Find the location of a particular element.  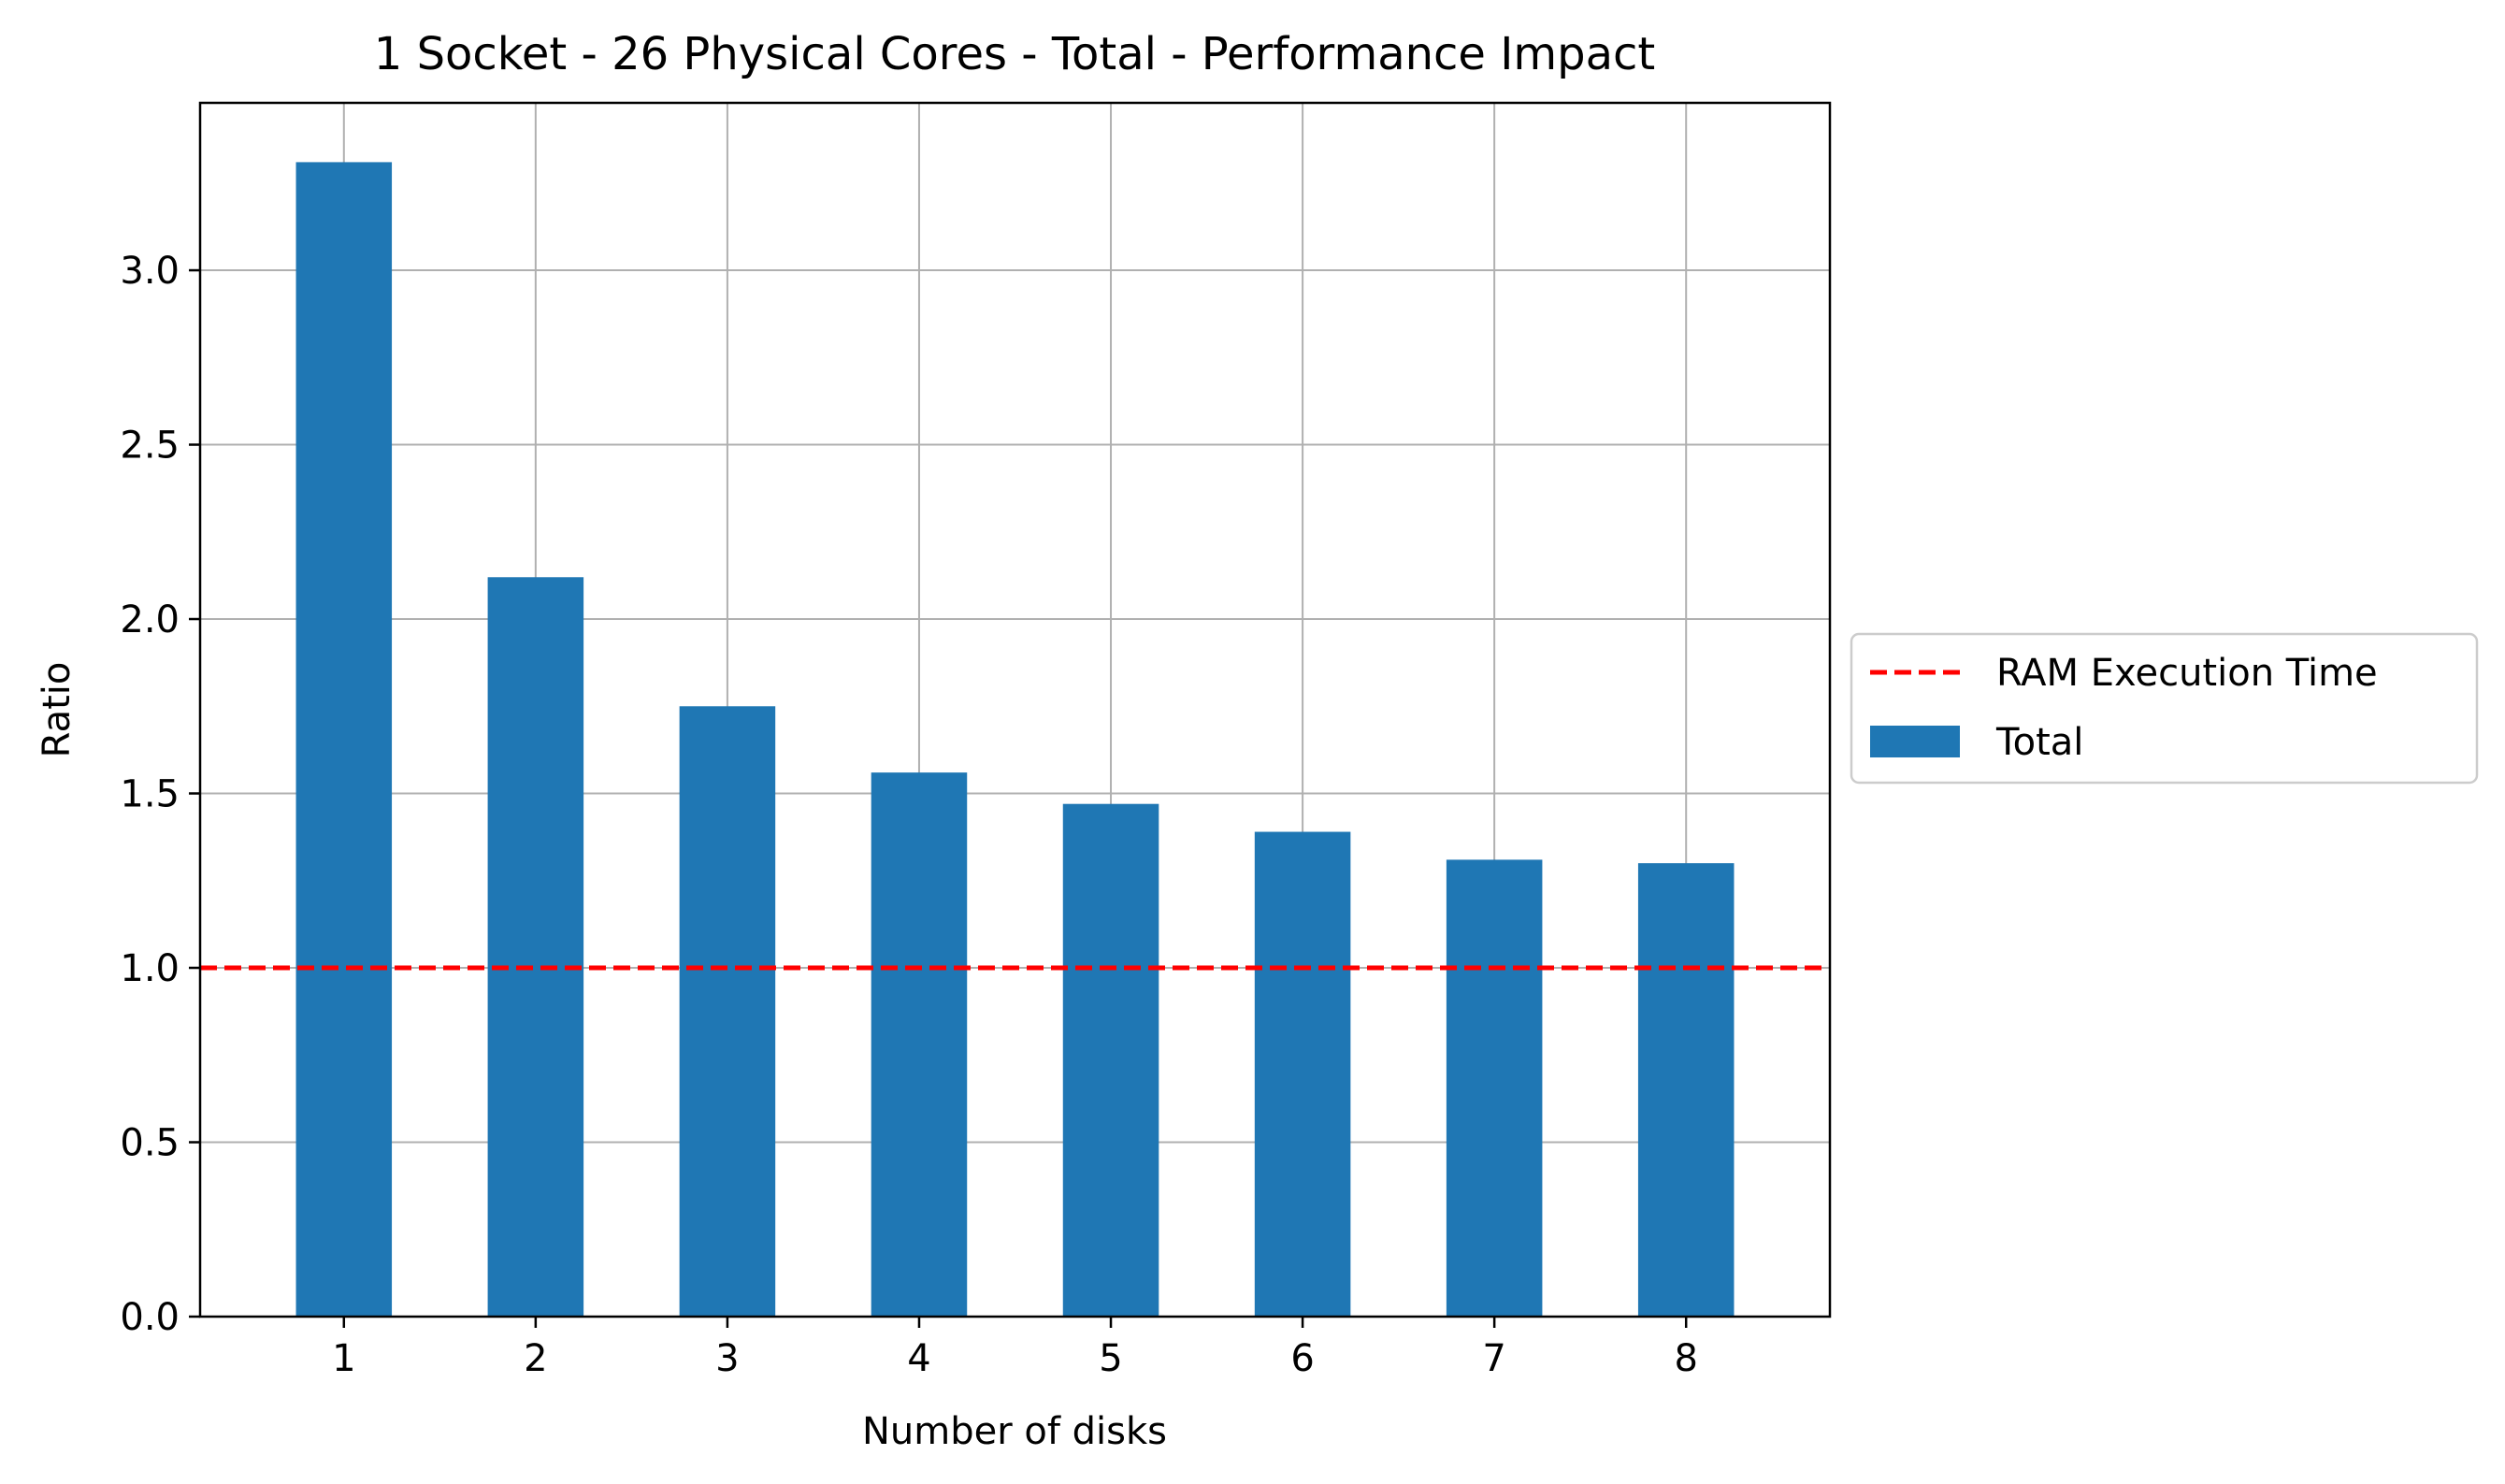

legend: RAM Execution Time Total is located at coordinates (2164, 708).